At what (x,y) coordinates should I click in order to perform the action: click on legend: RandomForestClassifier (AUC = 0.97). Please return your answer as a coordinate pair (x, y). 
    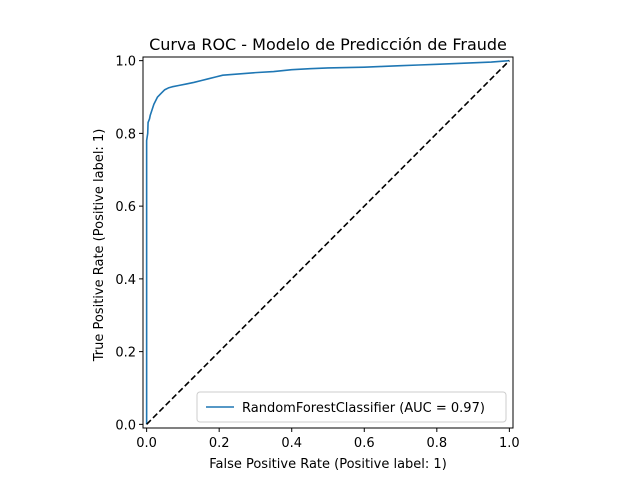
    Looking at the image, I should click on (351, 407).